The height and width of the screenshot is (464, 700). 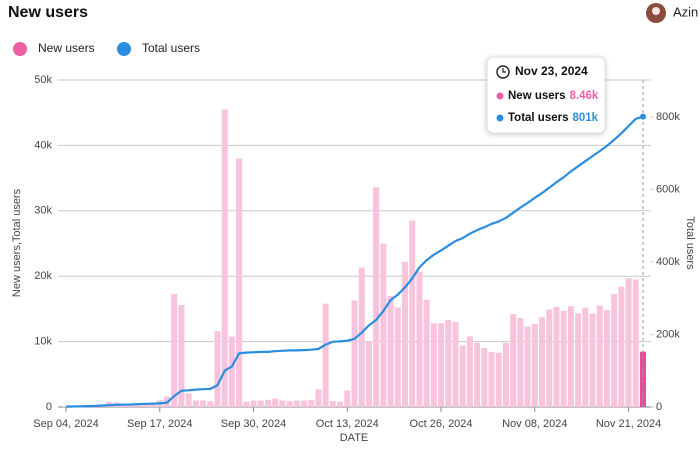 What do you see at coordinates (537, 96) in the screenshot?
I see `tooltip-name: New users` at bounding box center [537, 96].